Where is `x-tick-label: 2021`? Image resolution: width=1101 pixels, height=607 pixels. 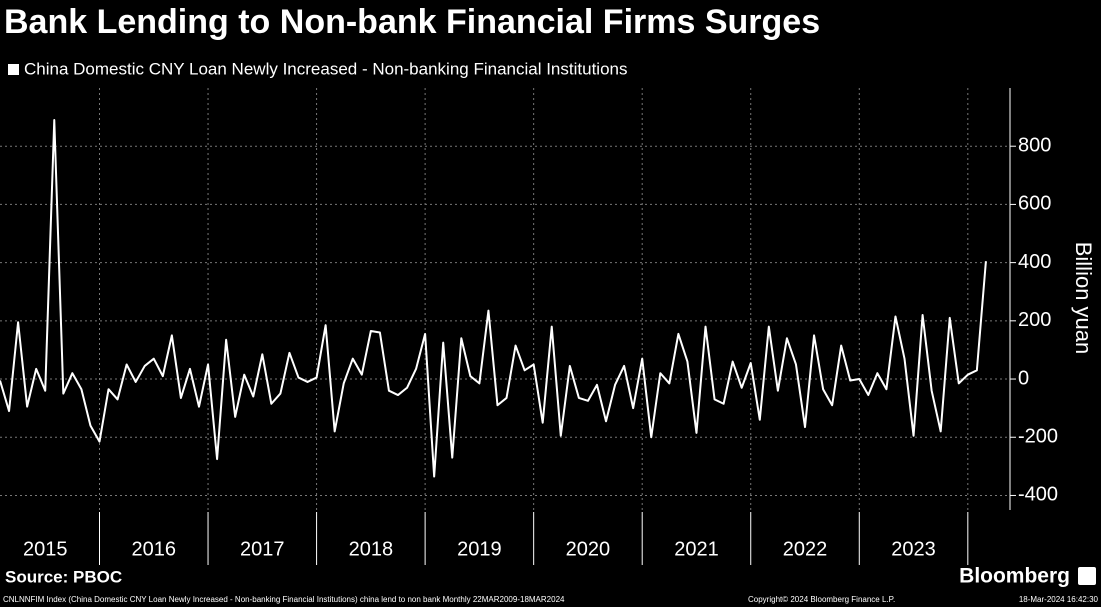 x-tick-label: 2021 is located at coordinates (696, 549).